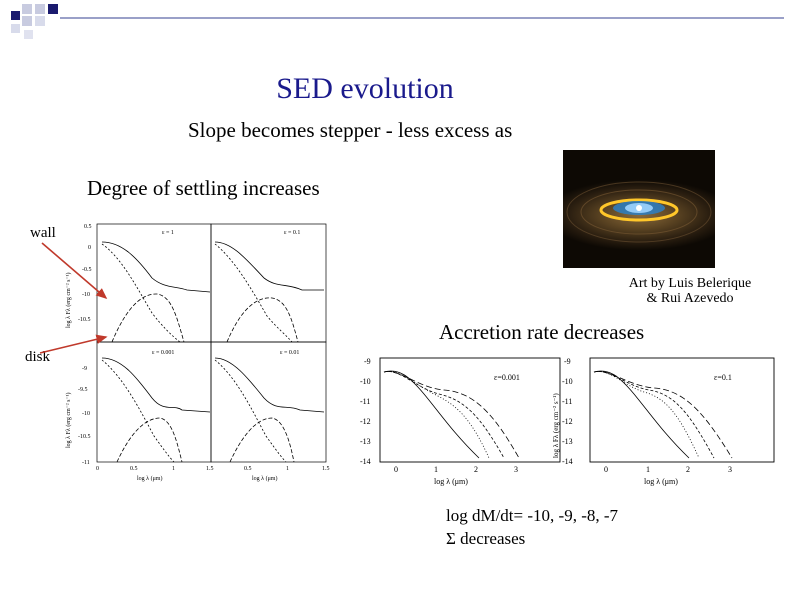 The height and width of the screenshot is (595, 794). Describe the element at coordinates (89, 248) in the screenshot. I see `y-tick-label: 0` at that location.